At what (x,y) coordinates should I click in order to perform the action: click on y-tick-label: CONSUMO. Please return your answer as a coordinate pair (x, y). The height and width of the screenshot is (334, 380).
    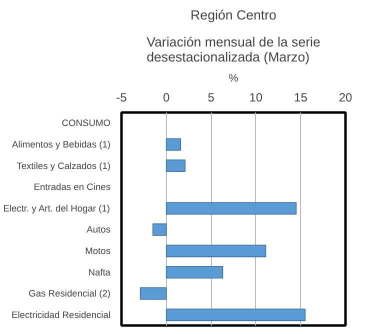
    Looking at the image, I should click on (86, 123).